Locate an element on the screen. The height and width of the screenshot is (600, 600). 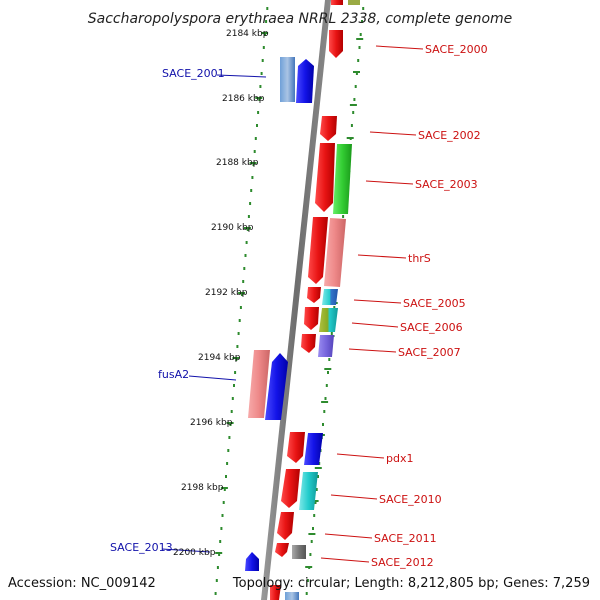
gene-feature-sace-2013 is located at coordinates (252, 561).